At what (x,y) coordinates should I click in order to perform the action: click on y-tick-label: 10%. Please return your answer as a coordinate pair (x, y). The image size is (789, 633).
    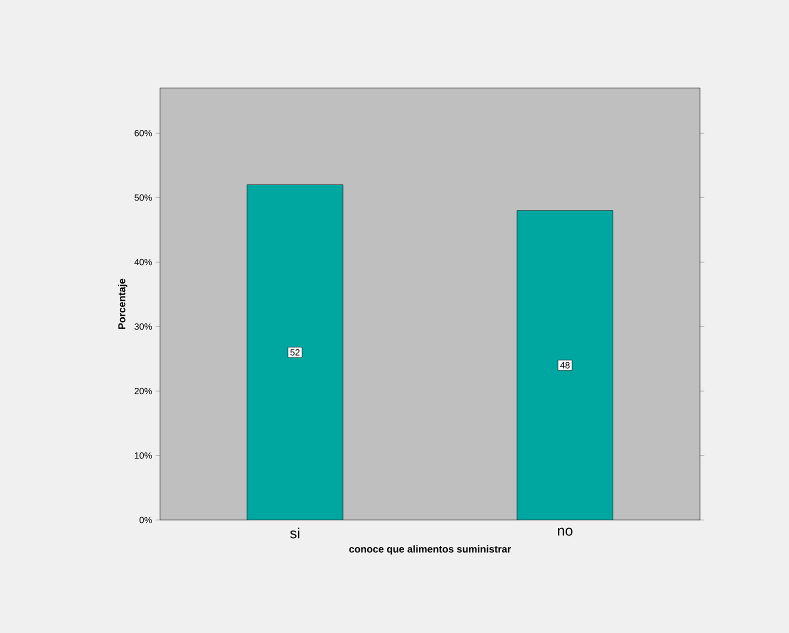
    Looking at the image, I should click on (143, 455).